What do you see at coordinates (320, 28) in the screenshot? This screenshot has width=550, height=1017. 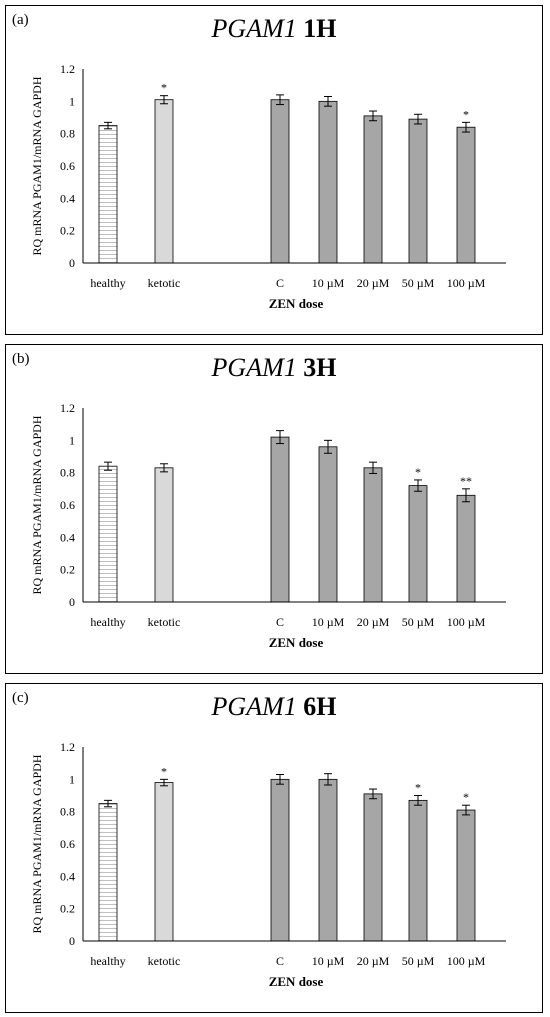 I see `title-time: 1H` at bounding box center [320, 28].